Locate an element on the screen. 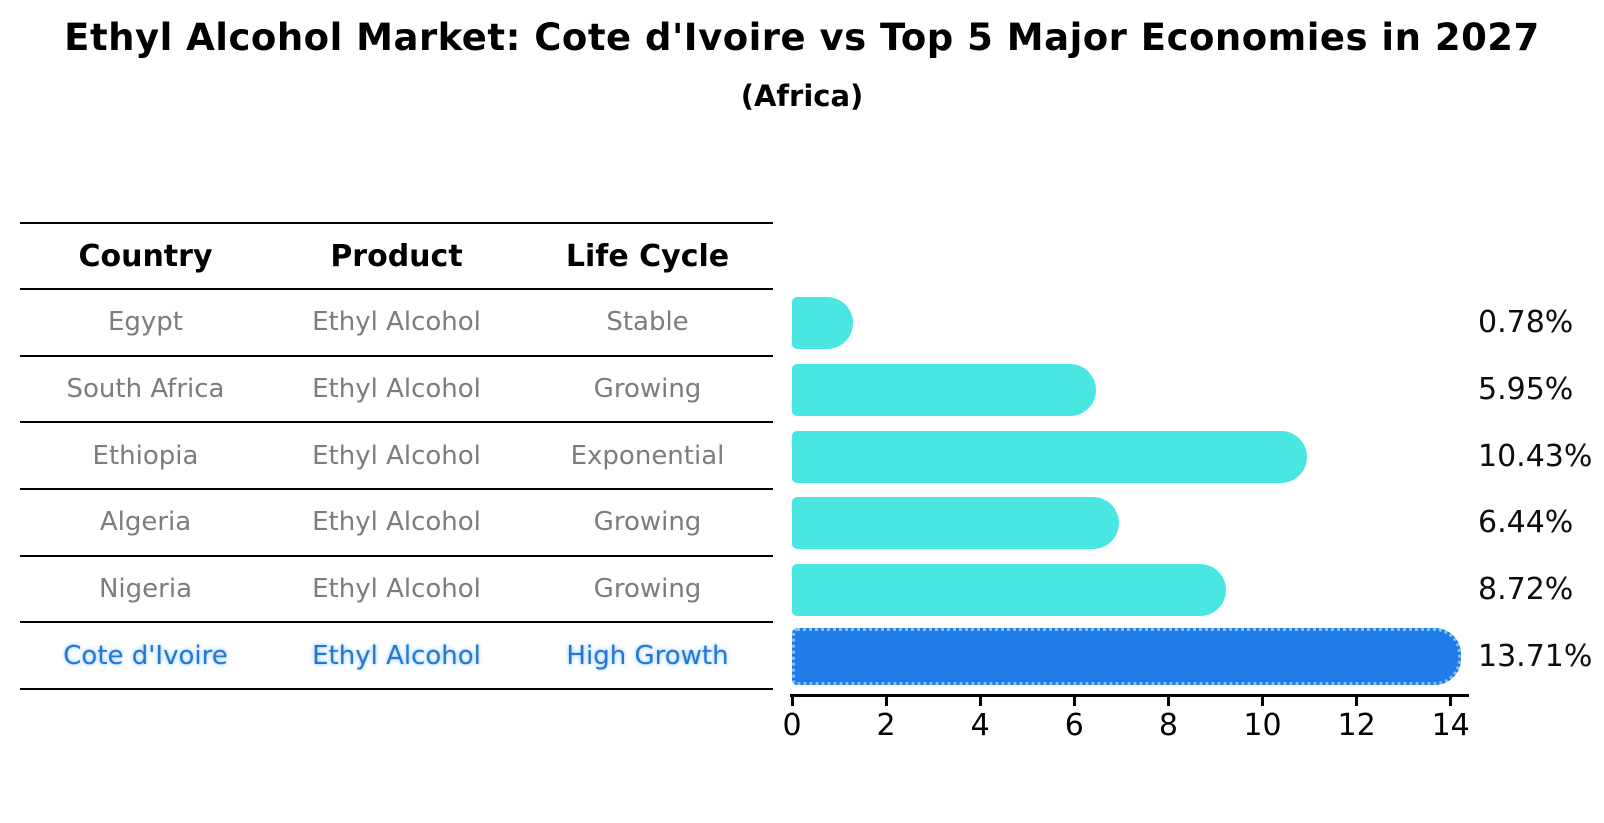 The image size is (1604, 823). table-row-ethiopia: Ethiopia Ethyl Alcohol Exponential is located at coordinates (396, 457).